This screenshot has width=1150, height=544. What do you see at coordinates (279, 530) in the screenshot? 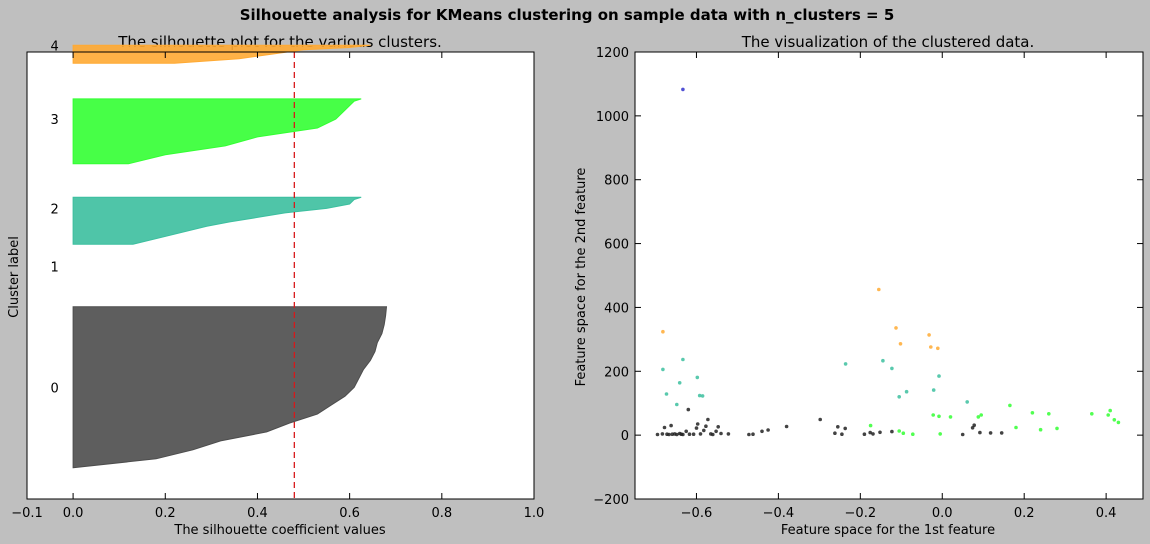
I see `silhouette-xlabel: The silhouette coefficient values` at bounding box center [279, 530].